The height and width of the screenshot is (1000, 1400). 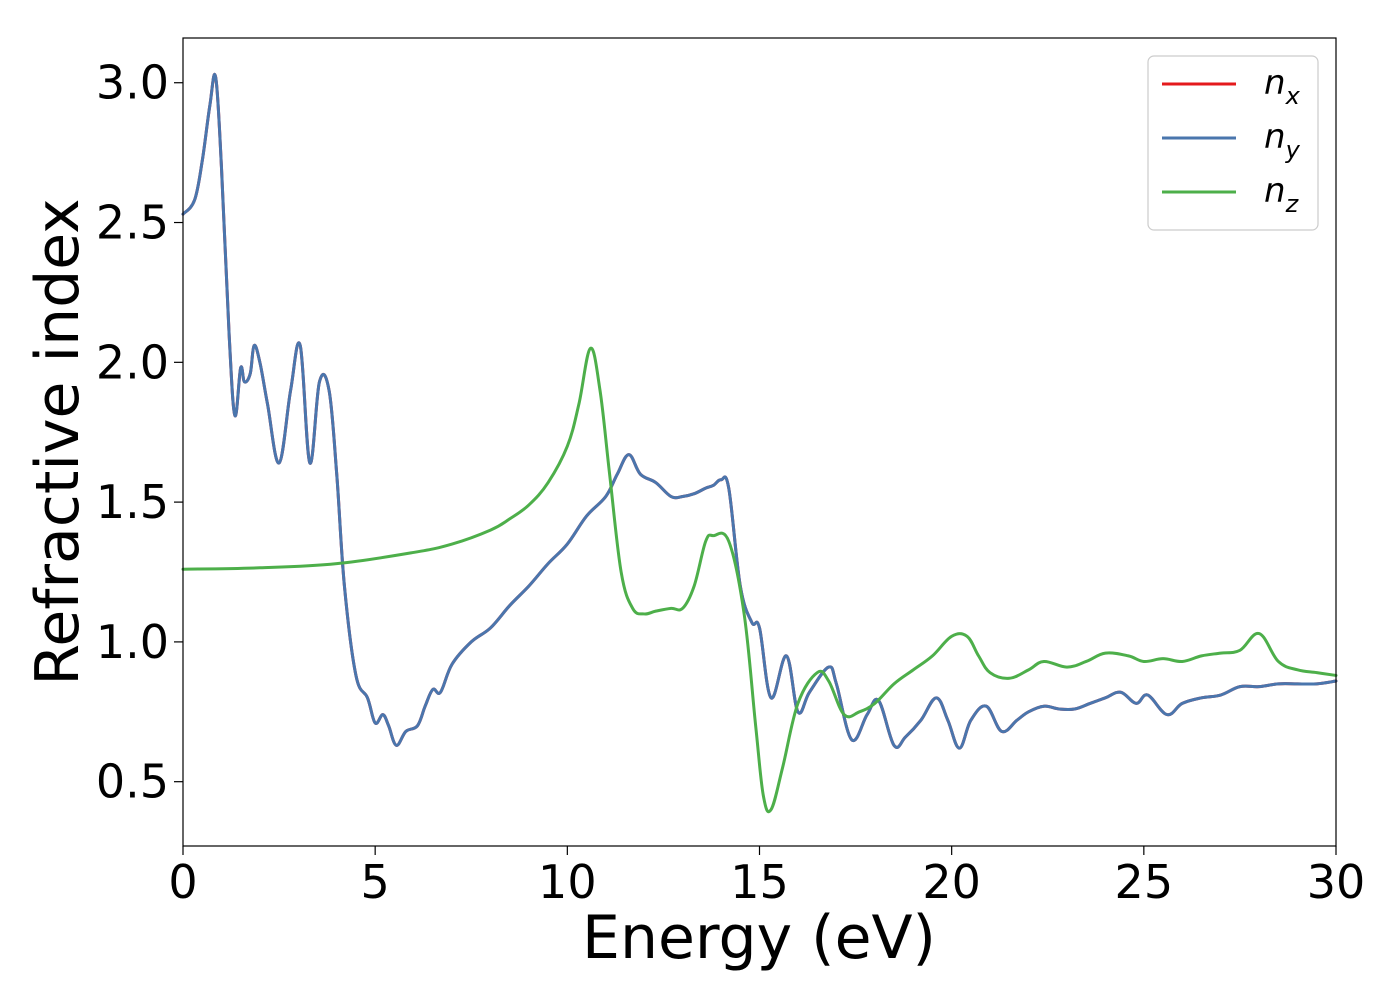 I want to click on legend-label-ny: ny, so click(x=1282, y=140).